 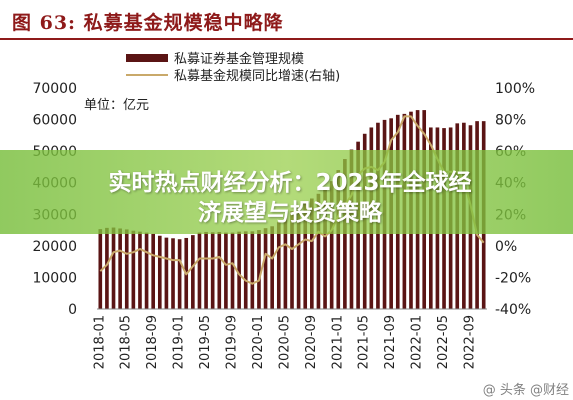 What do you see at coordinates (290, 183) in the screenshot?
I see `banner-line-1: 实时热点财经分析：2023年全球经` at bounding box center [290, 183].